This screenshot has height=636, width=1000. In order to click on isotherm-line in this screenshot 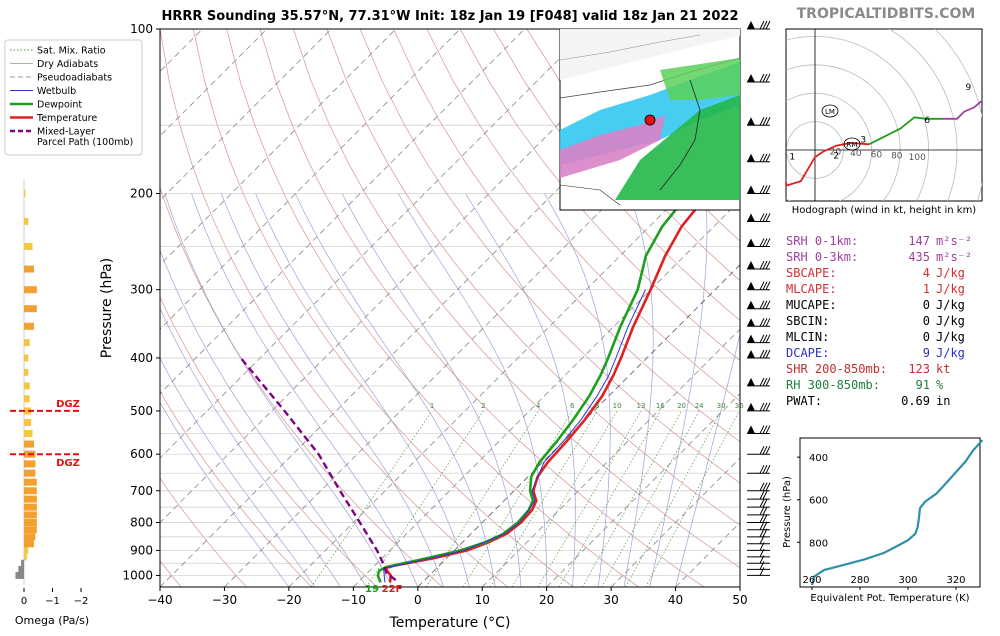, I will do `click(610, 457)`.